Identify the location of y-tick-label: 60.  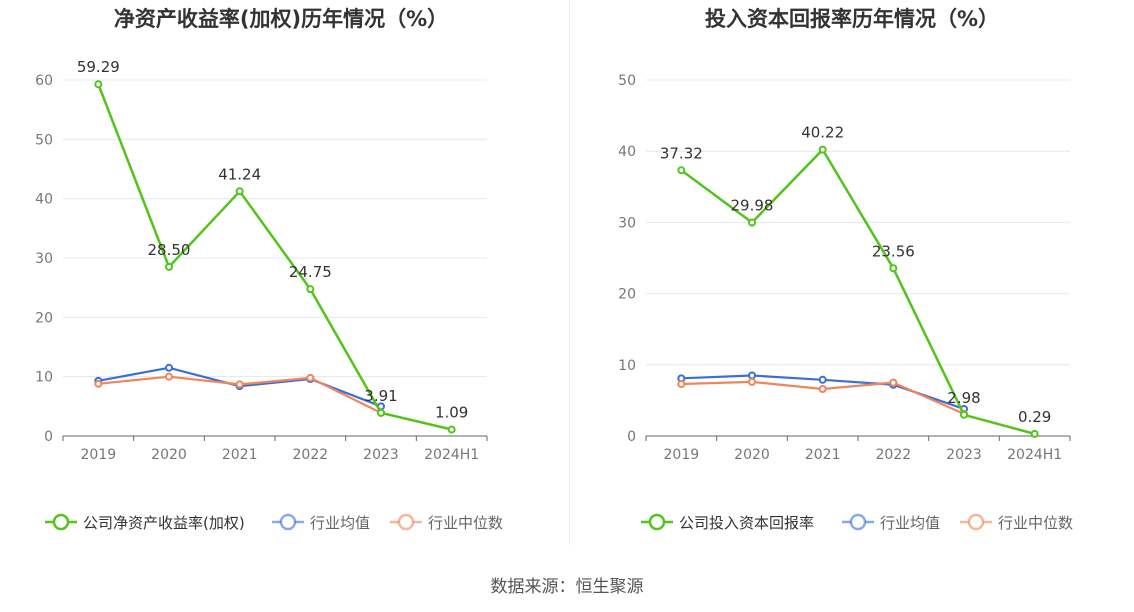
(44, 81).